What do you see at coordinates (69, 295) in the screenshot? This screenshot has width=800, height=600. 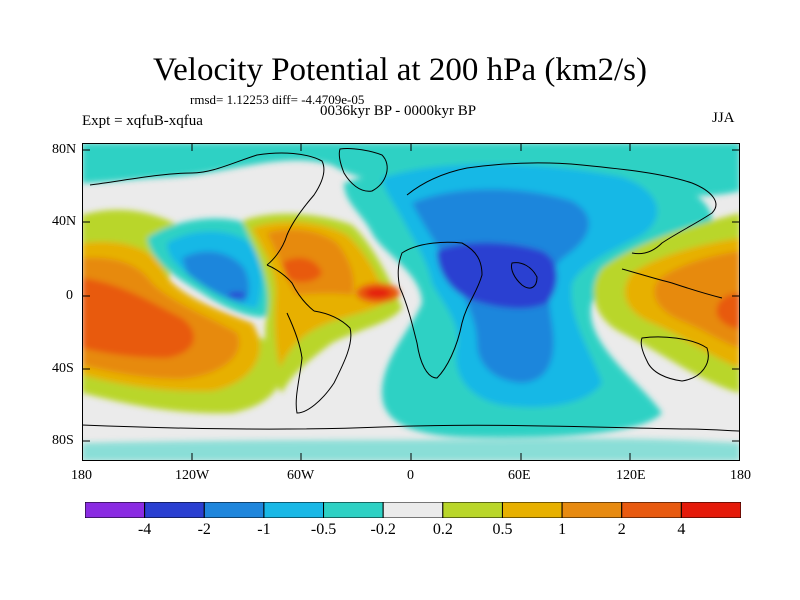 I see `lat-label-0: 0` at bounding box center [69, 295].